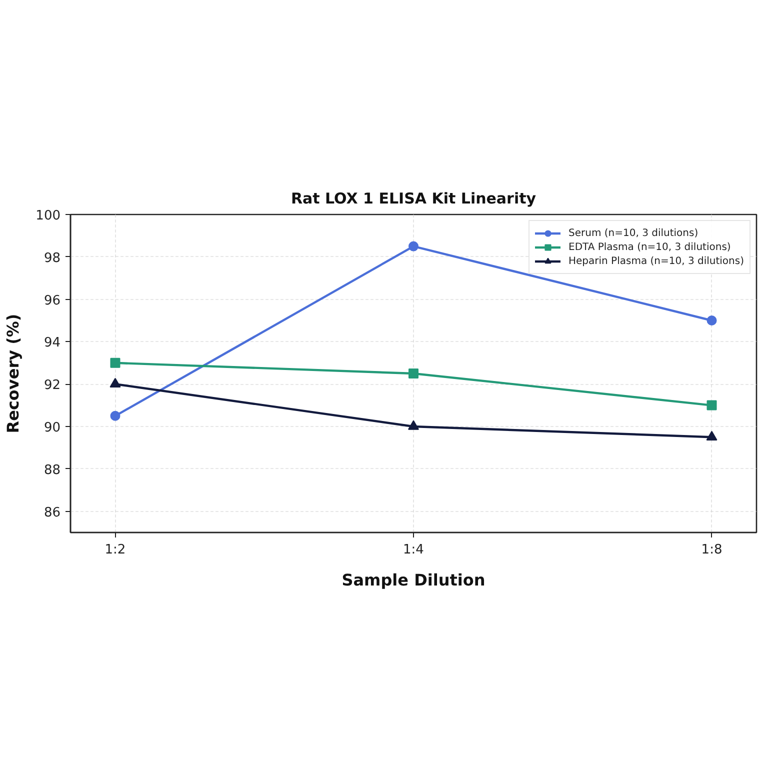 Image resolution: width=764 pixels, height=764 pixels. I want to click on y-tick-label: 90, so click(52, 428).